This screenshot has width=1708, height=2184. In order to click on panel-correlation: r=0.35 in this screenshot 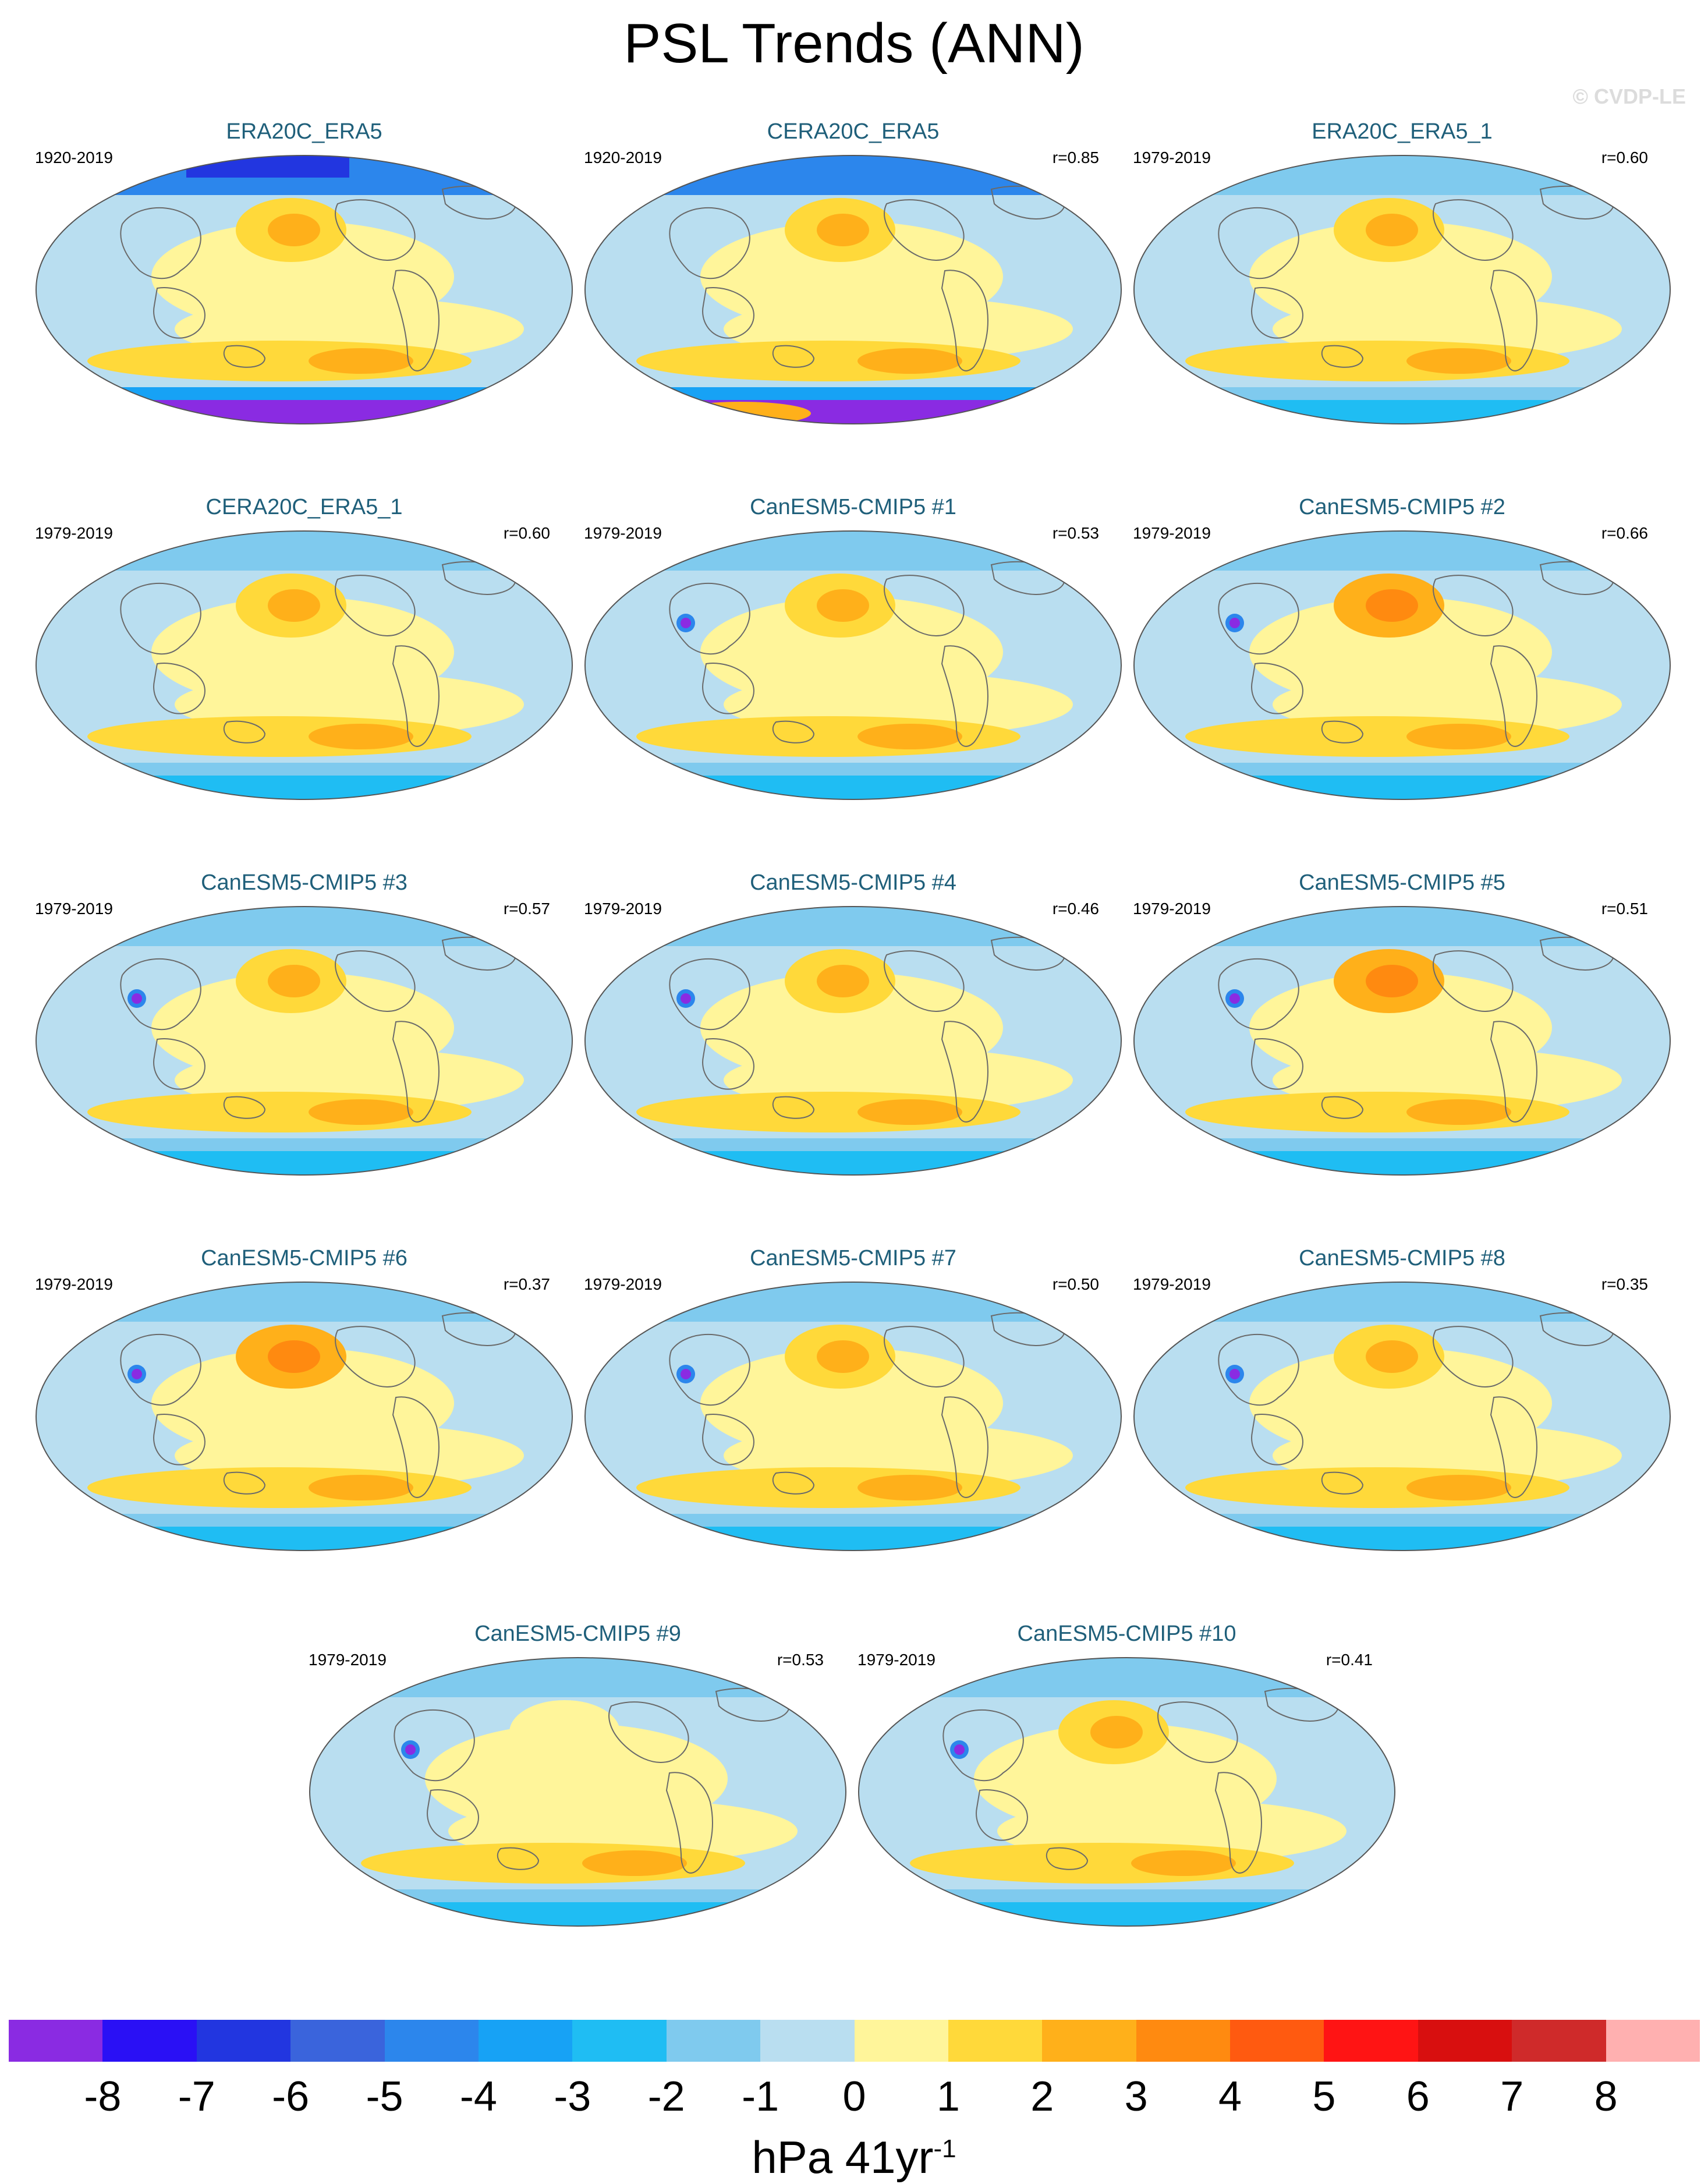, I will do `click(1624, 1284)`.